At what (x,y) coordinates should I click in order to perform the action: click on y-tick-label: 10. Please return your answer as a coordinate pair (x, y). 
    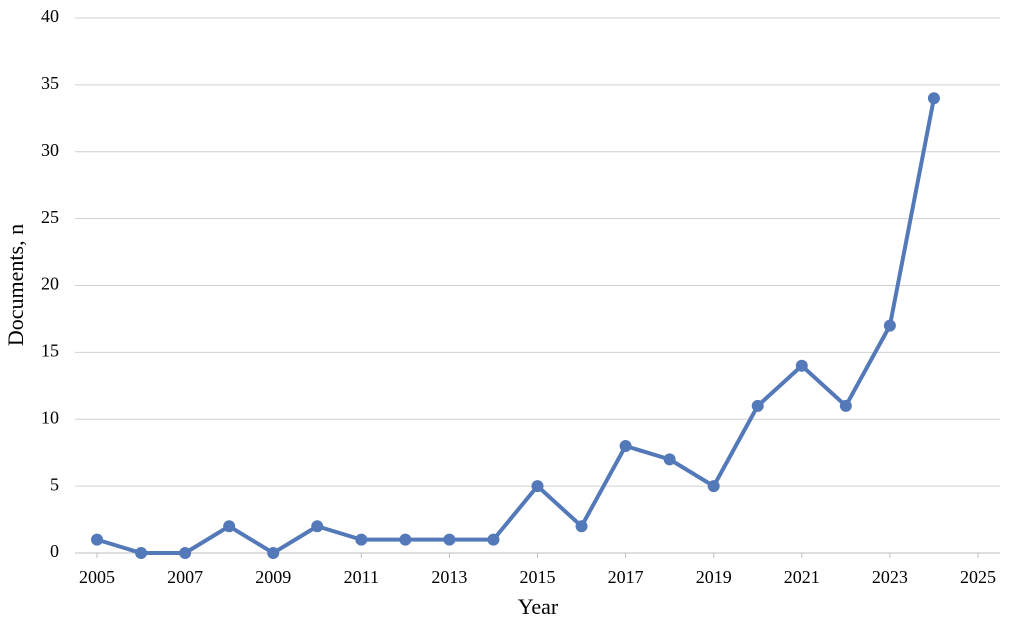
    Looking at the image, I should click on (50, 417).